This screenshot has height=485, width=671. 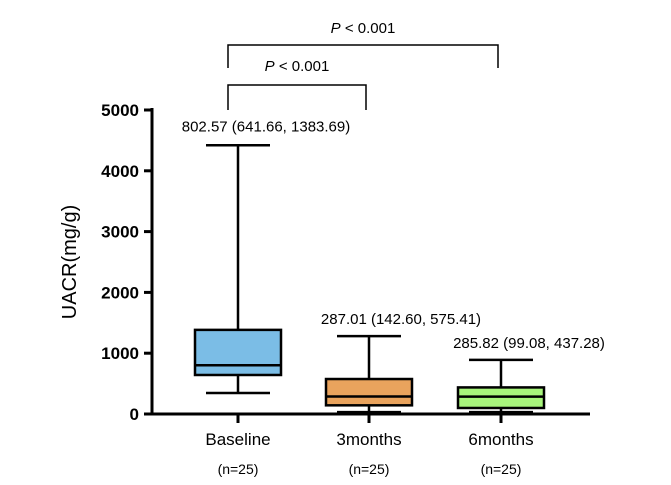 What do you see at coordinates (401, 319) in the screenshot?
I see `box-annotation: 287.01 (142.60, 575.41)` at bounding box center [401, 319].